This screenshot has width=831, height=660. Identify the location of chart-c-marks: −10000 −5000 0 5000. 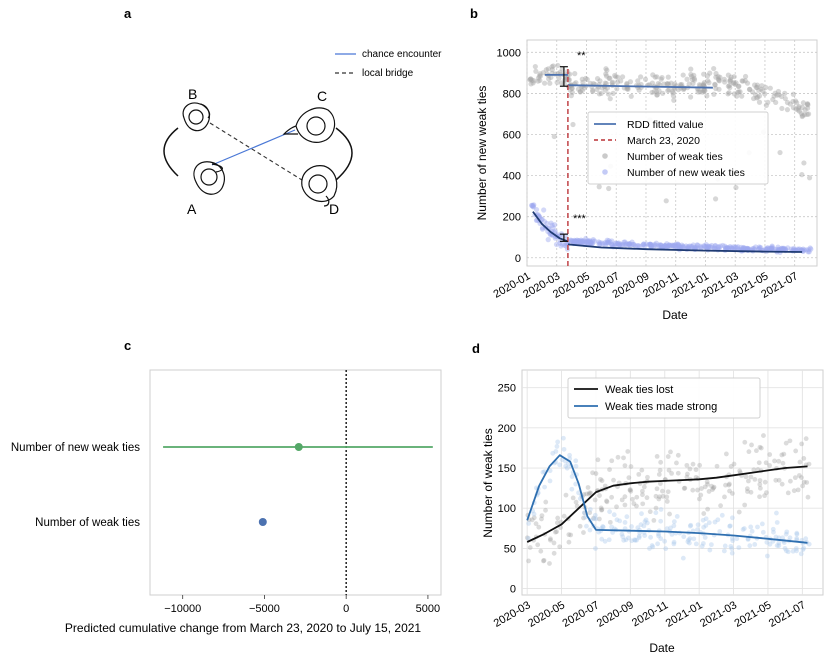
(301, 492).